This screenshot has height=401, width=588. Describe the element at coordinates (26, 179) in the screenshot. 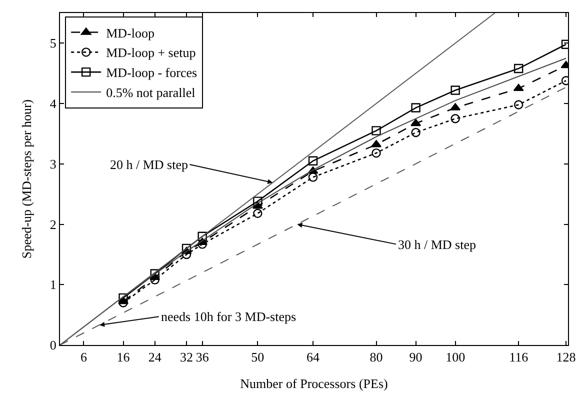

I see `y-axis-title: Speed-up (MD-steps per hour)` at that location.